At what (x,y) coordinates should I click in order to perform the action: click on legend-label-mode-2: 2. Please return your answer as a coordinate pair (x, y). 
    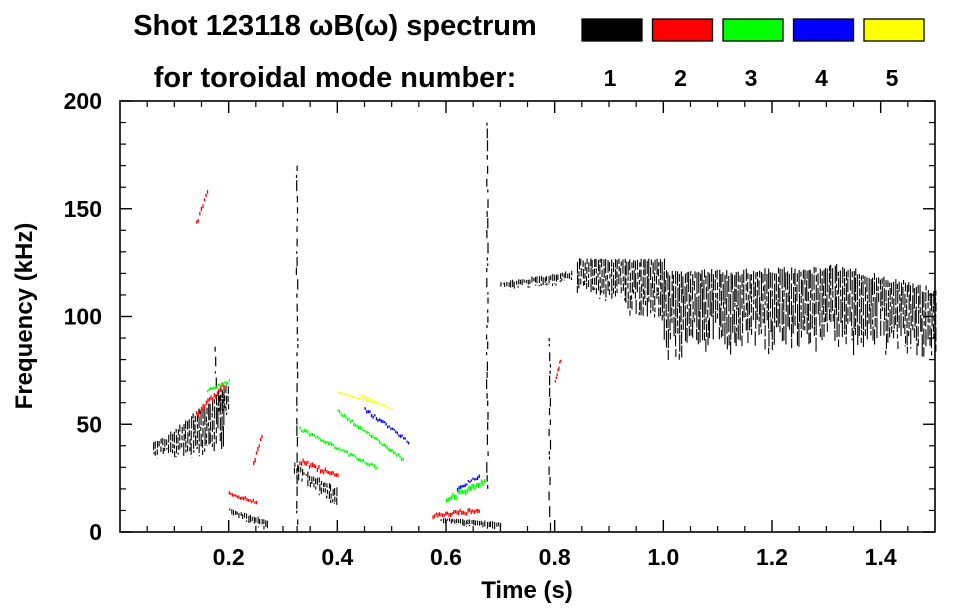
    Looking at the image, I should click on (680, 78).